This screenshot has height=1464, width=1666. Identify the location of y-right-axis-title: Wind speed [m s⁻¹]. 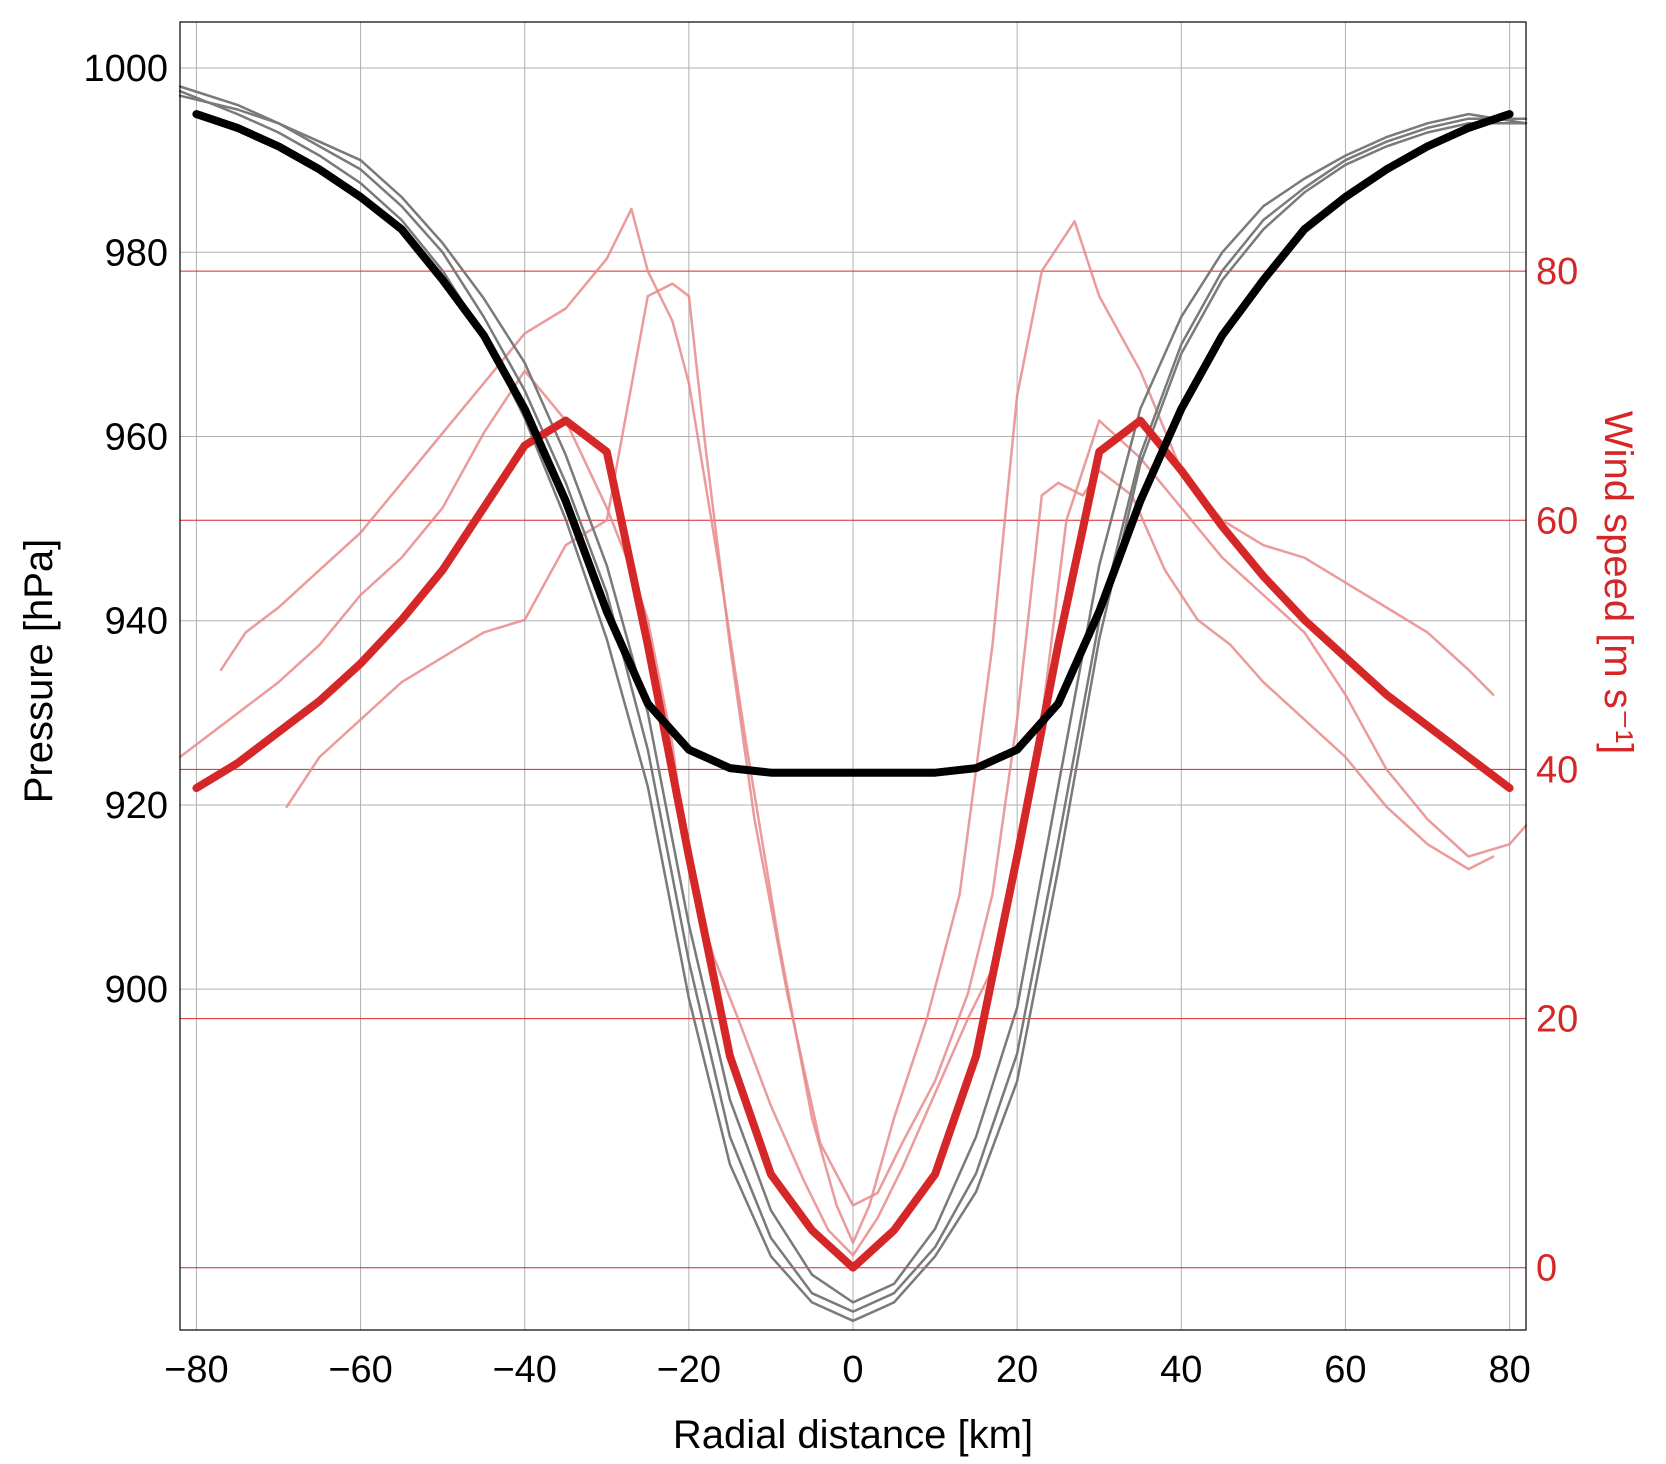
(1618, 582).